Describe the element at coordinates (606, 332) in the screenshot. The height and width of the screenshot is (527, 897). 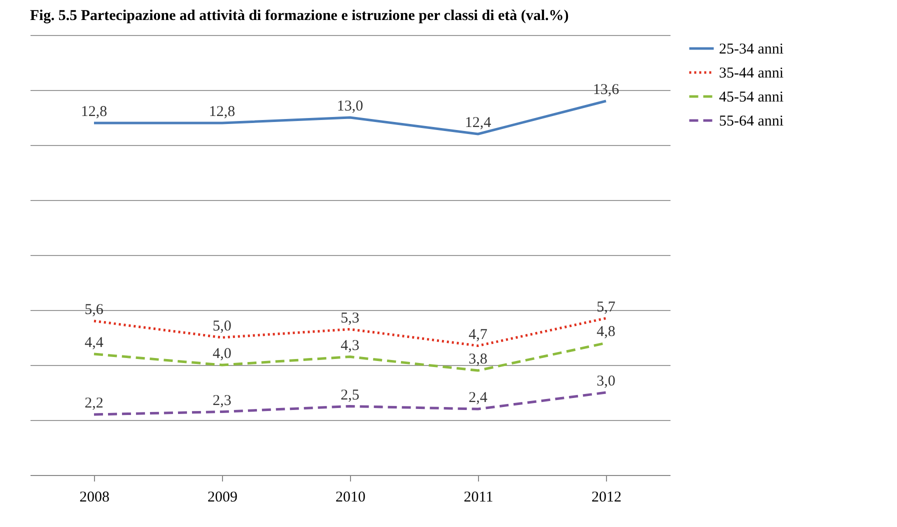
I see `data-label: 4,8` at that location.